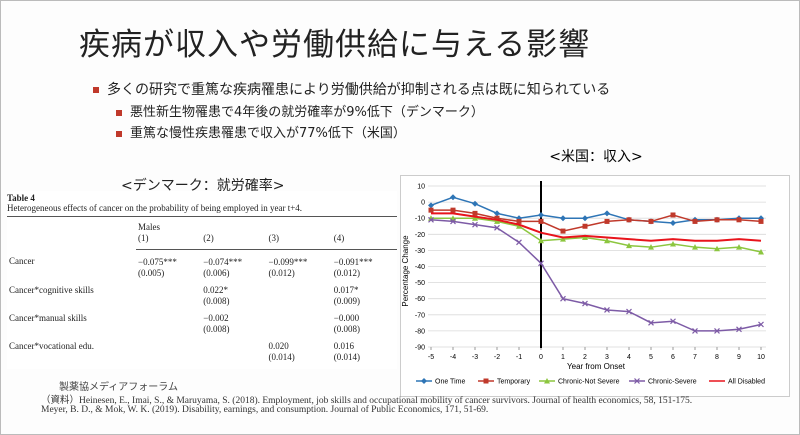 The image size is (800, 435). Describe the element at coordinates (343, 345) in the screenshot. I see `coef-cell: 0.016` at that location.